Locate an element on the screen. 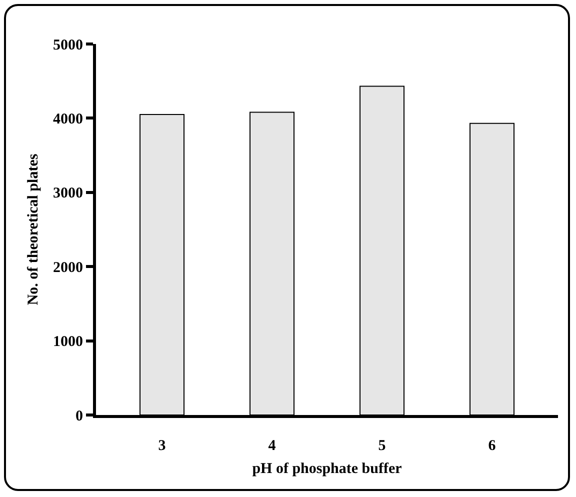  y-tick-label: 4000 is located at coordinates (68, 119).